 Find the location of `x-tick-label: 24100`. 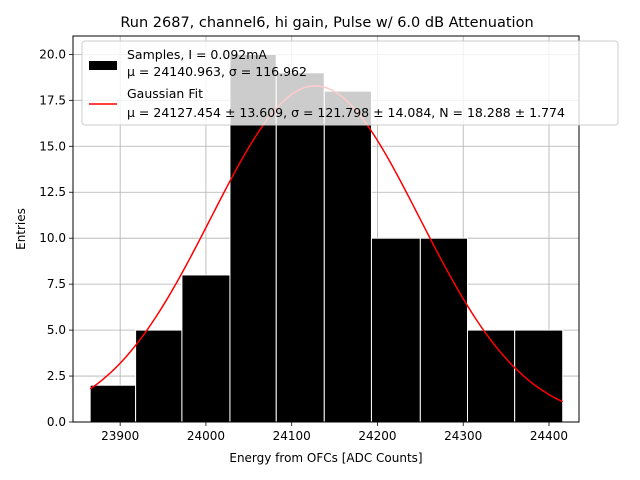

x-tick-label: 24100 is located at coordinates (292, 436).